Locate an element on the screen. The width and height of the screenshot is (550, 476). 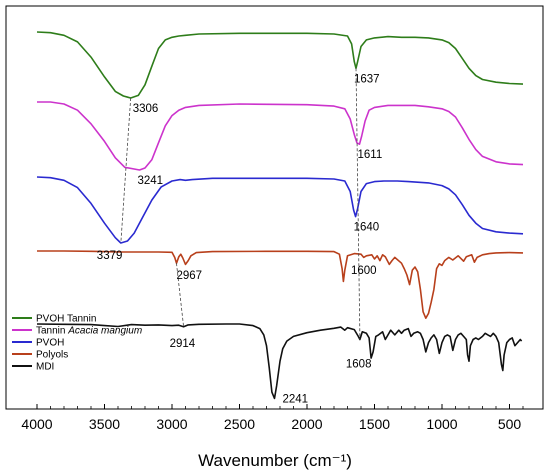
x-tick-label-4000: 4000 is located at coordinates (36, 424).